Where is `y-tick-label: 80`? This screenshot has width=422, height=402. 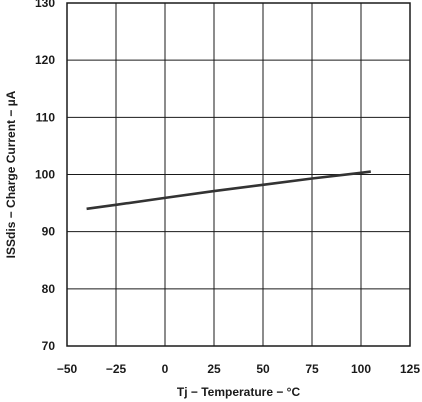
y-tick-label: 80 is located at coordinates (49, 289).